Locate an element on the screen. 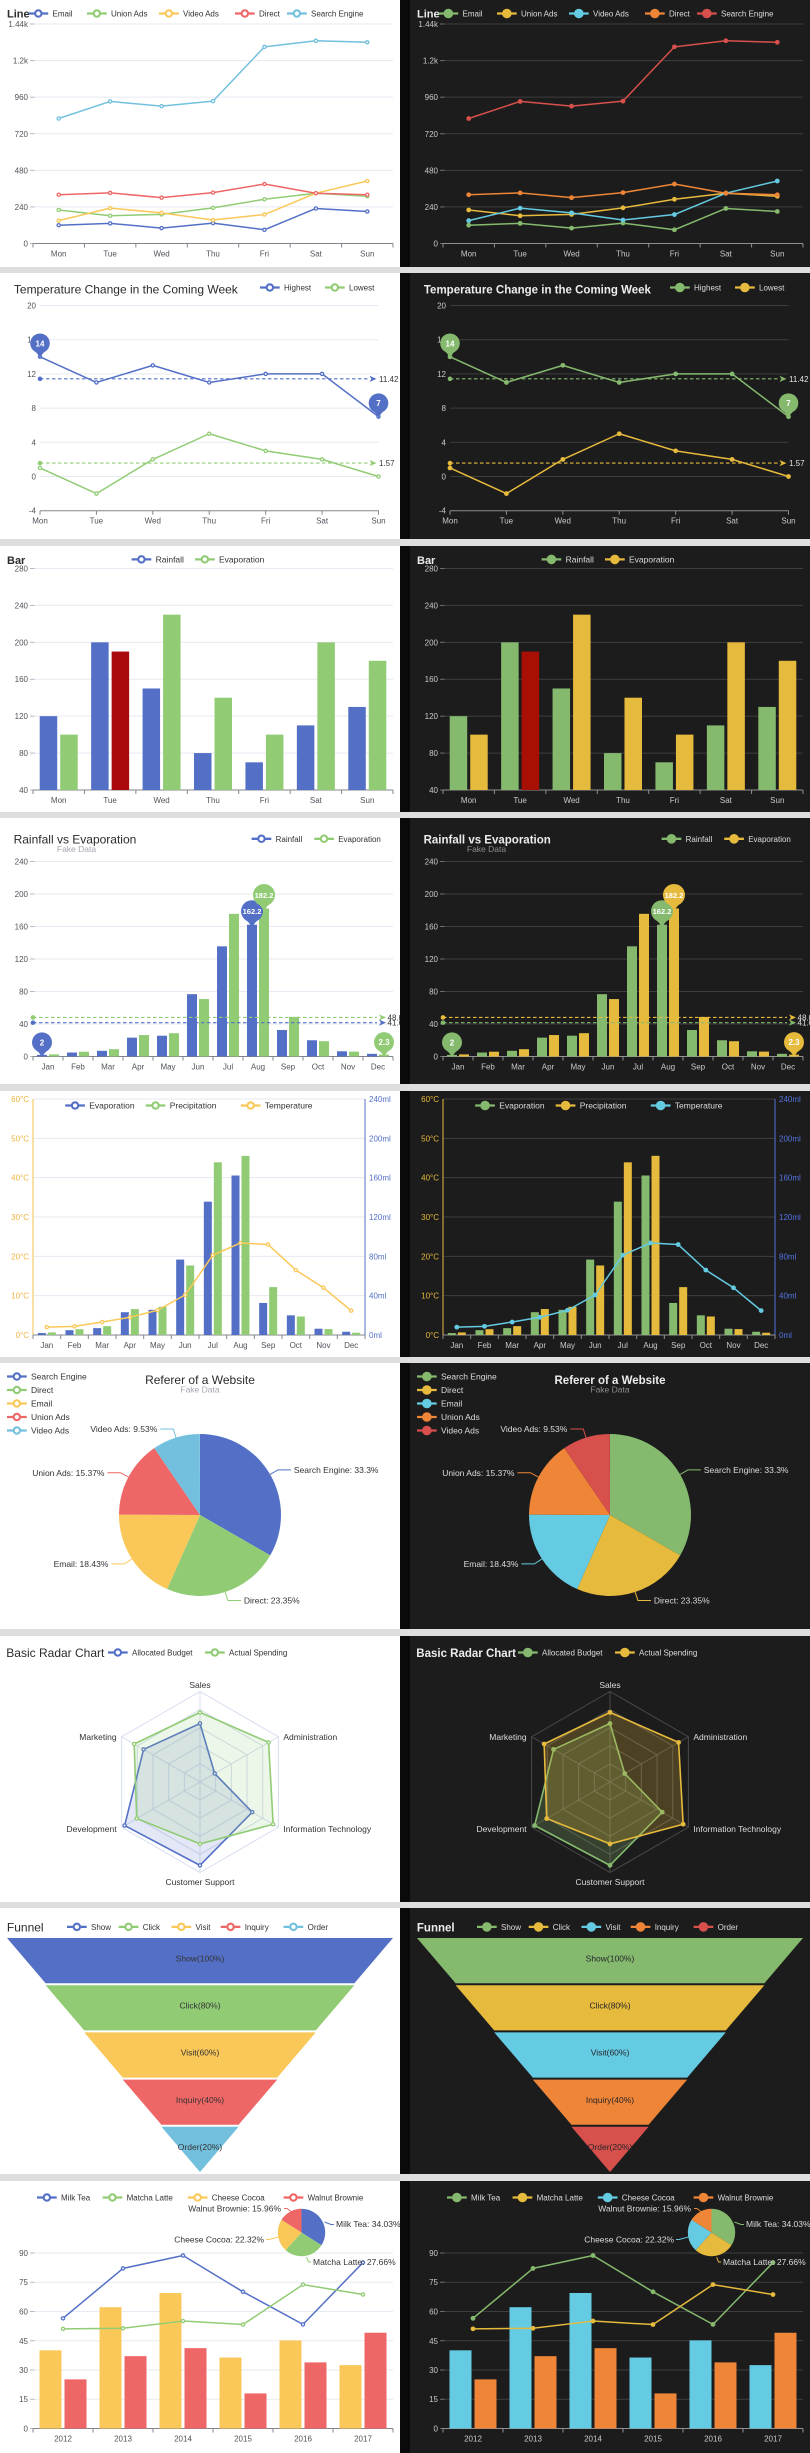 This screenshot has width=810, height=2453. svg-text: Matcha Latte is located at coordinates (560, 2198).